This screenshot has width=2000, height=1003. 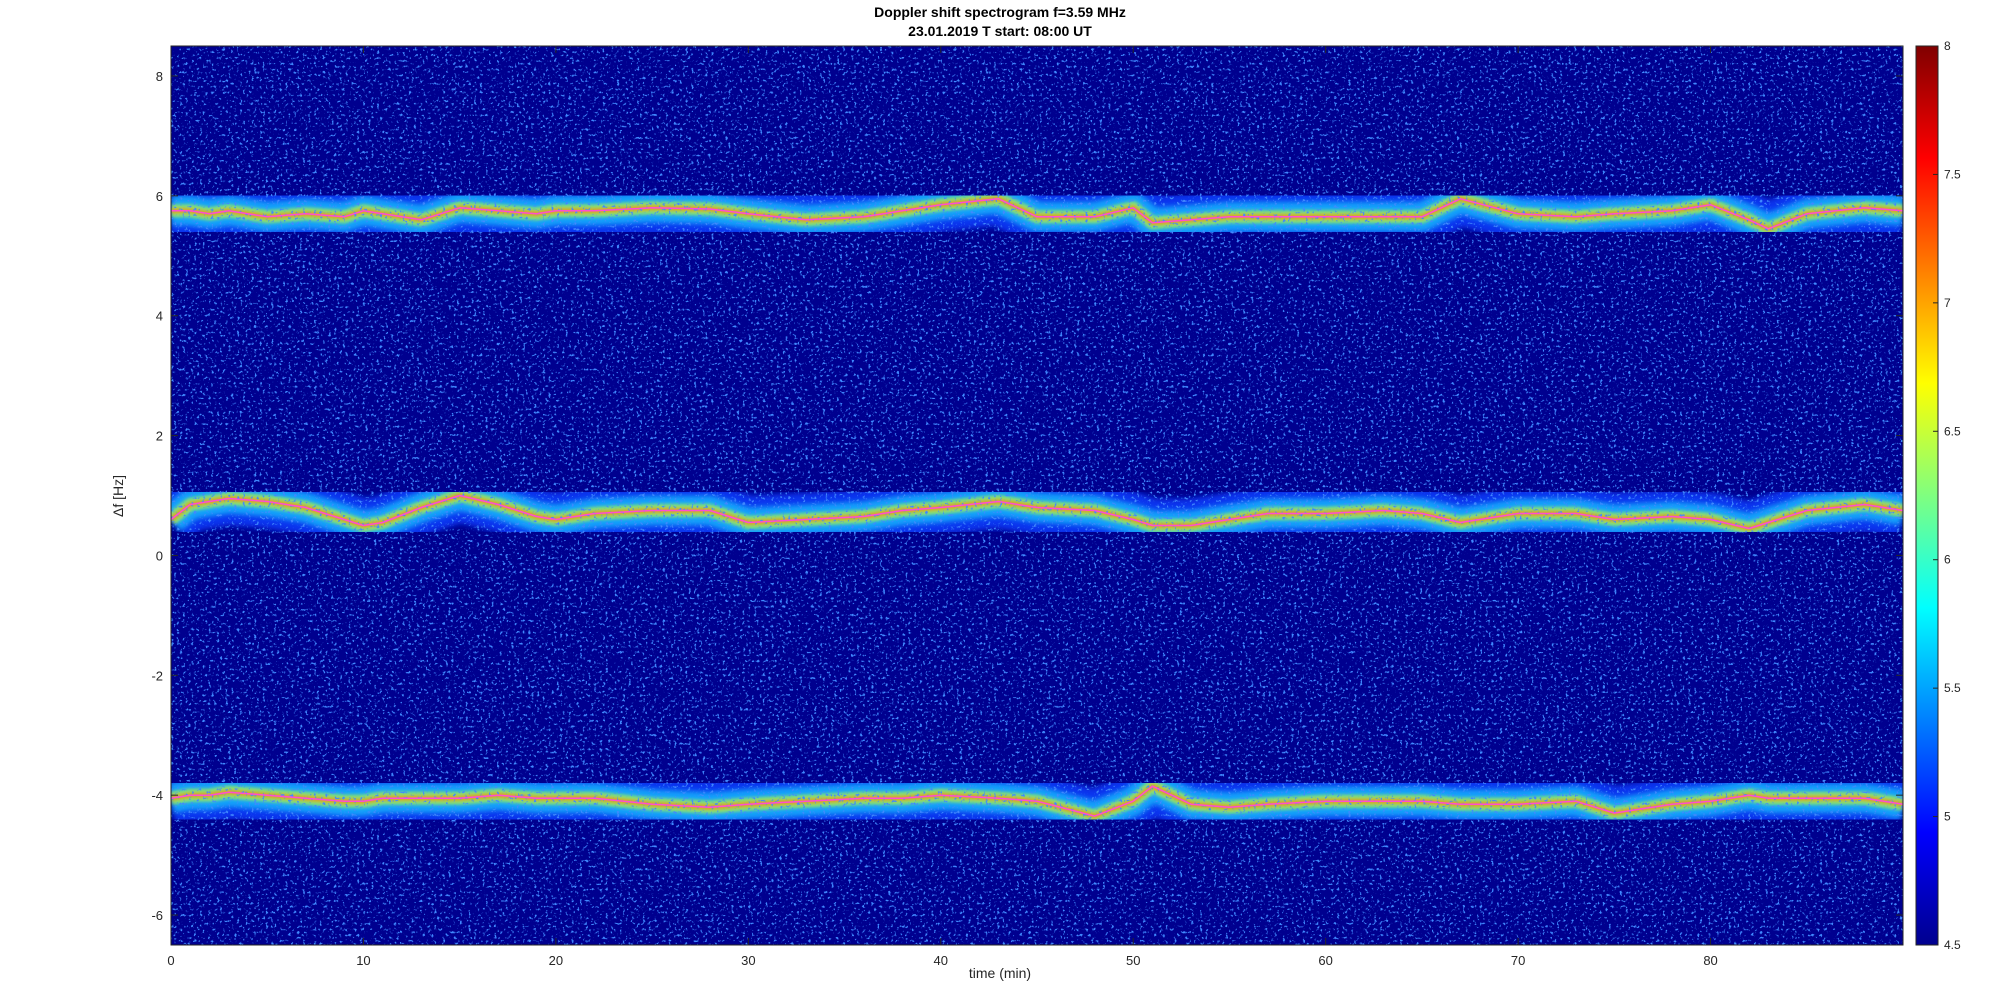 What do you see at coordinates (1952, 945) in the screenshot?
I see `colorbar-tick-label: 4.5` at bounding box center [1952, 945].